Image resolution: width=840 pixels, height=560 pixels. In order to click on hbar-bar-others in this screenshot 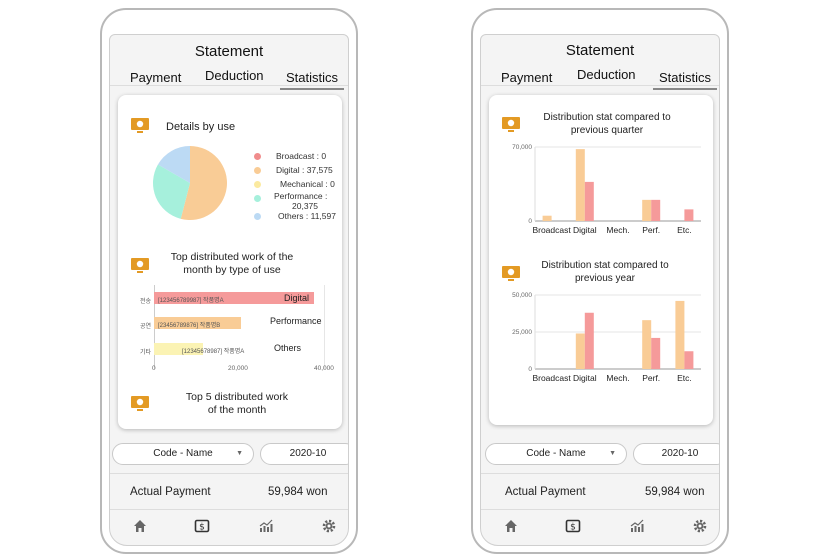, I will do `click(179, 349)`.